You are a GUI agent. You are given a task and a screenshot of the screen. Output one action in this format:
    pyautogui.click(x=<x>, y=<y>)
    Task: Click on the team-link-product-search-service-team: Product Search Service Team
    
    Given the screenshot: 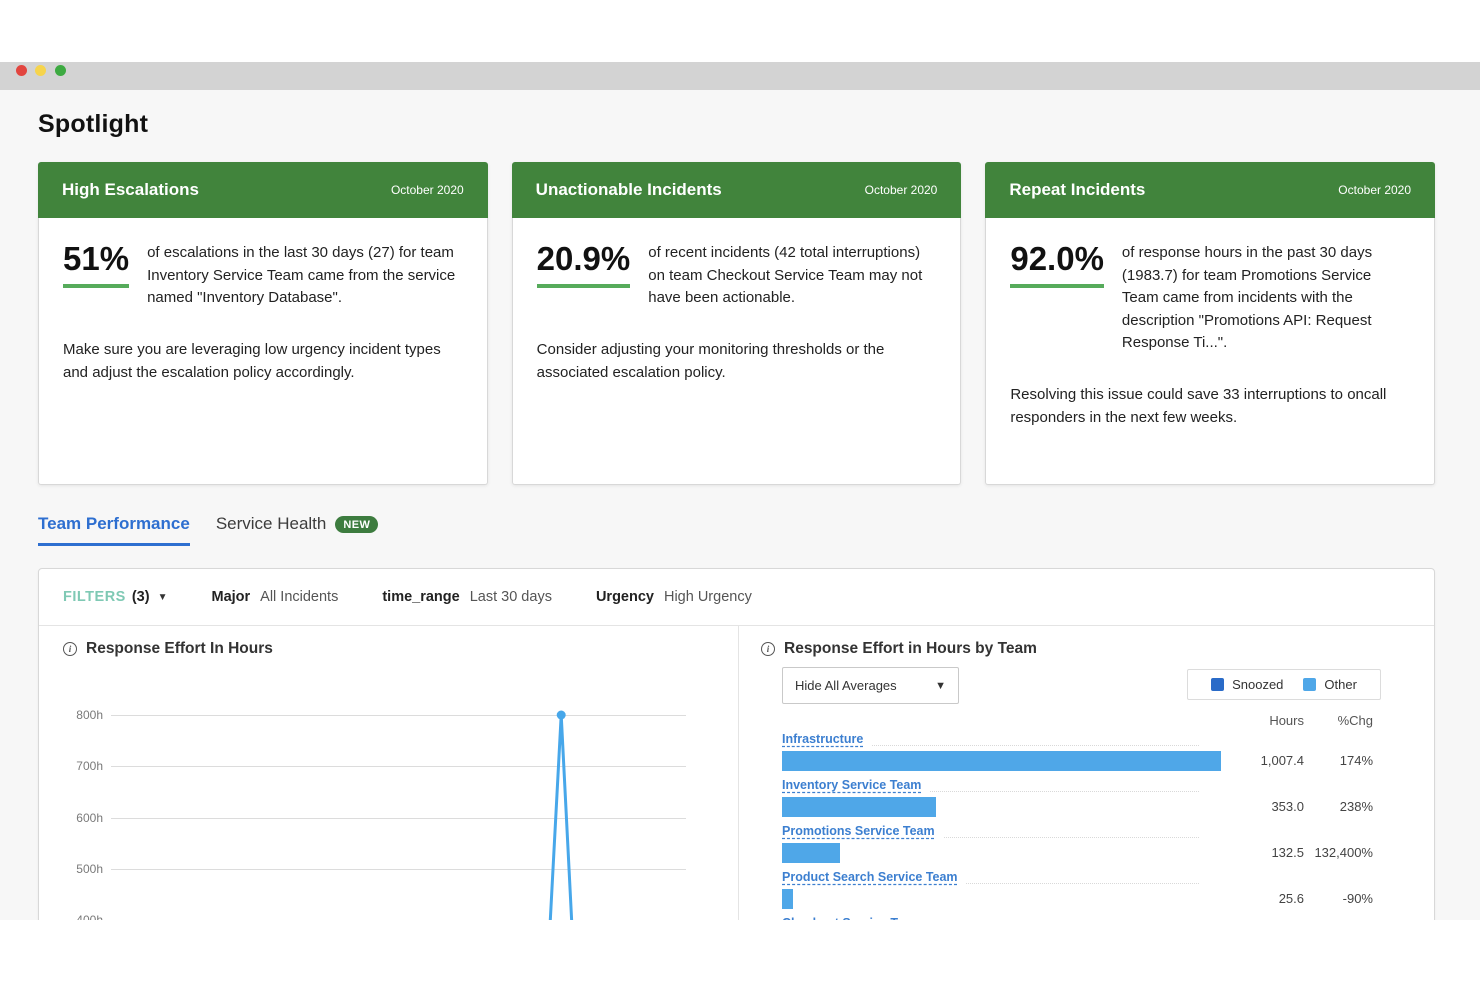 What is the action you would take?
    pyautogui.click(x=874, y=877)
    